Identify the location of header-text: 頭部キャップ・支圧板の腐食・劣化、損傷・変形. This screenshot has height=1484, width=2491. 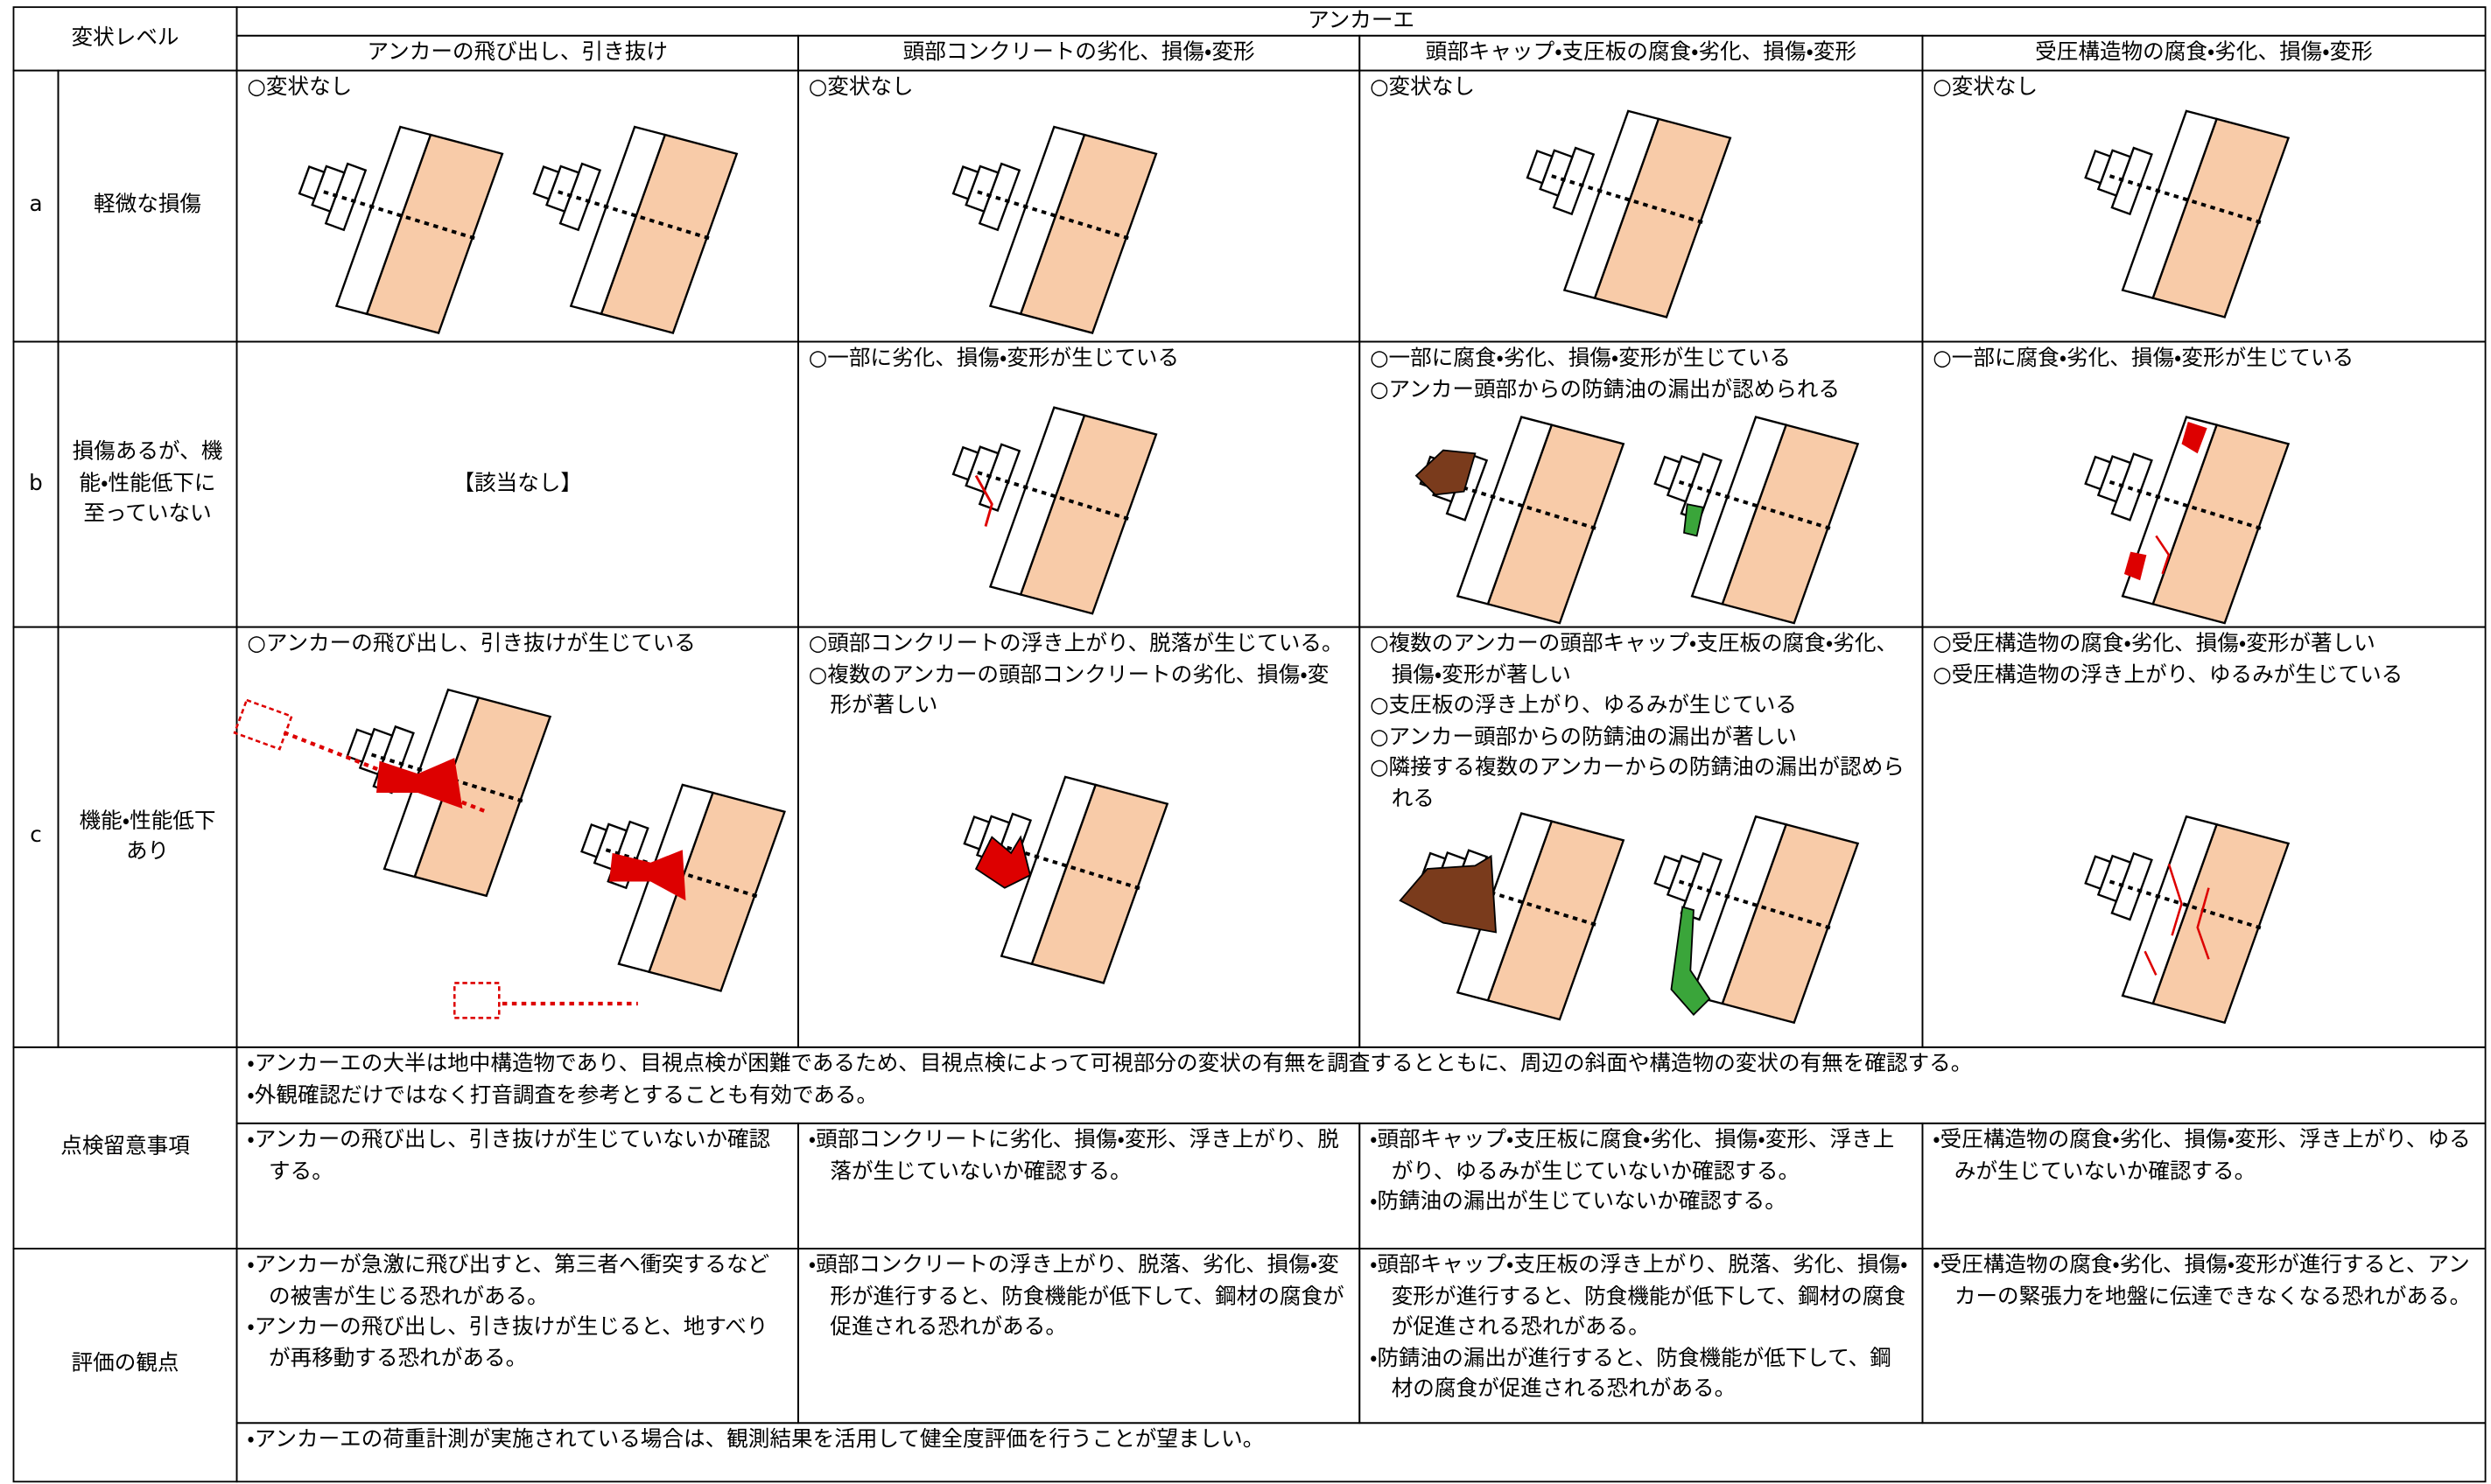
(1641, 51).